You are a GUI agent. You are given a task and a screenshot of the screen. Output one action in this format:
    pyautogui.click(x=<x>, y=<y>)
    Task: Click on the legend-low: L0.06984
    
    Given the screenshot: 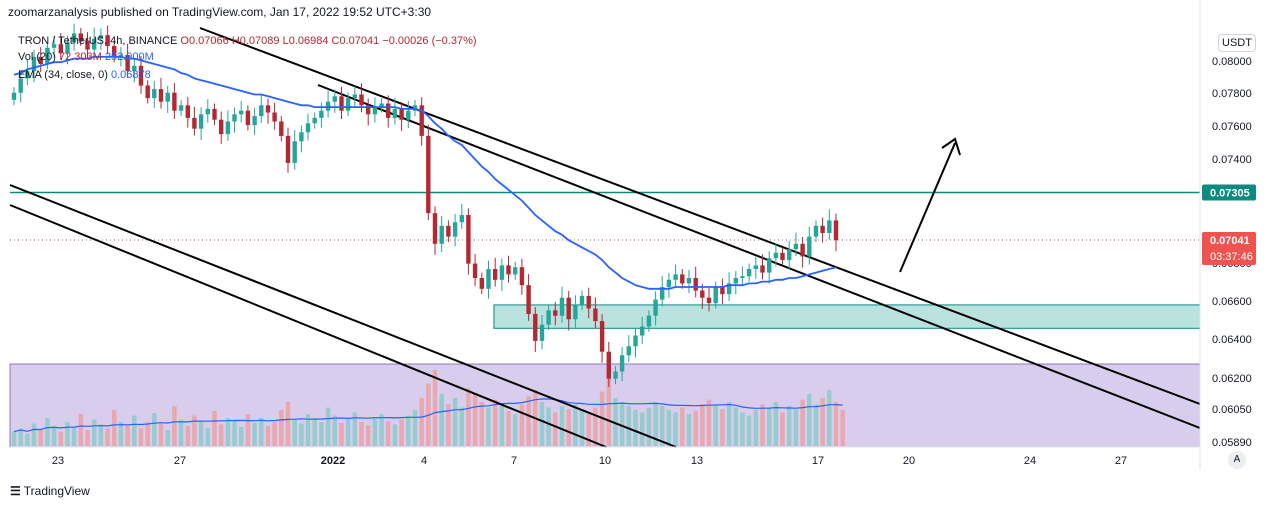 What is the action you would take?
    pyautogui.click(x=305, y=41)
    